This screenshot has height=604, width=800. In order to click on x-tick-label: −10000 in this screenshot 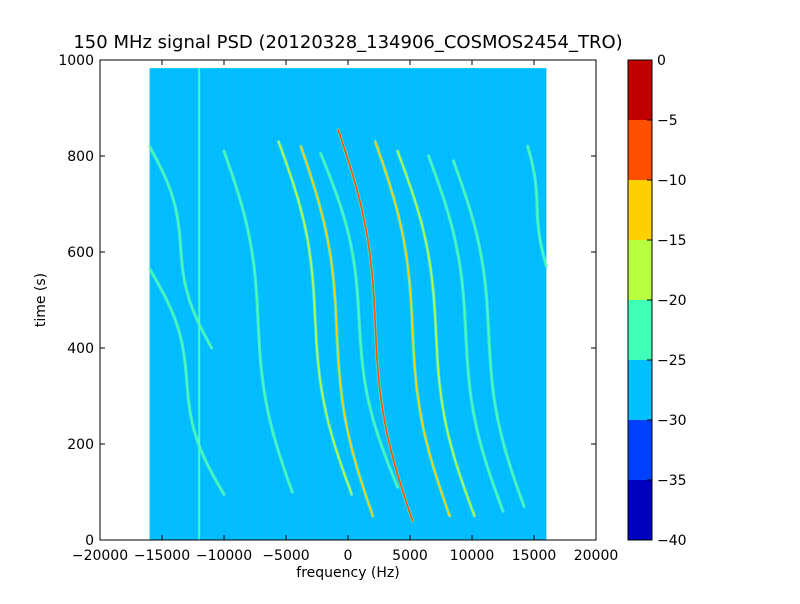, I will do `click(224, 556)`.